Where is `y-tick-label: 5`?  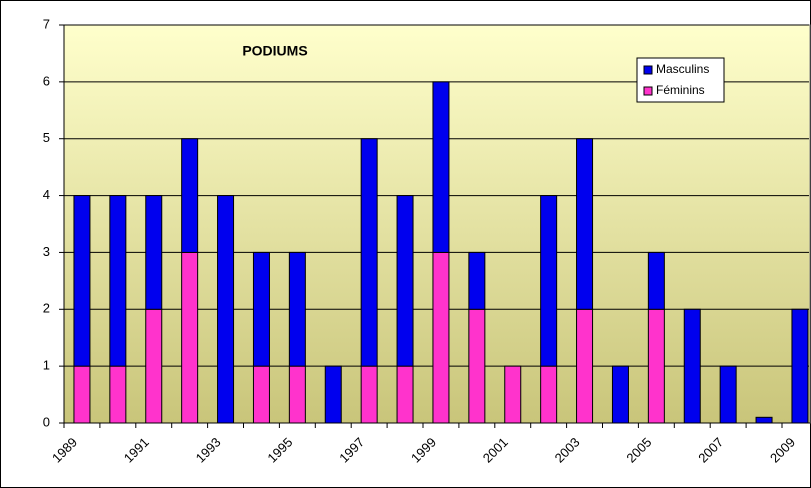 y-tick-label: 5 is located at coordinates (46, 137).